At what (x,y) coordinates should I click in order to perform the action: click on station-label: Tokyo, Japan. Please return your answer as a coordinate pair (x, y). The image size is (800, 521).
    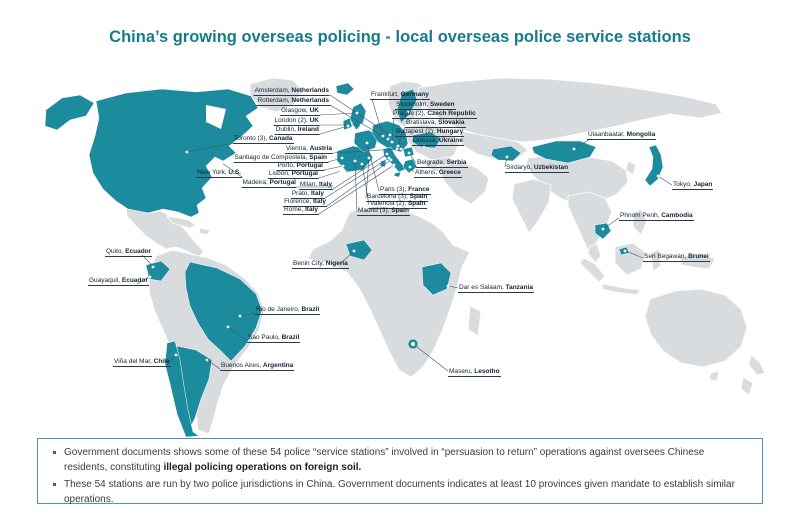
    Looking at the image, I should click on (693, 186).